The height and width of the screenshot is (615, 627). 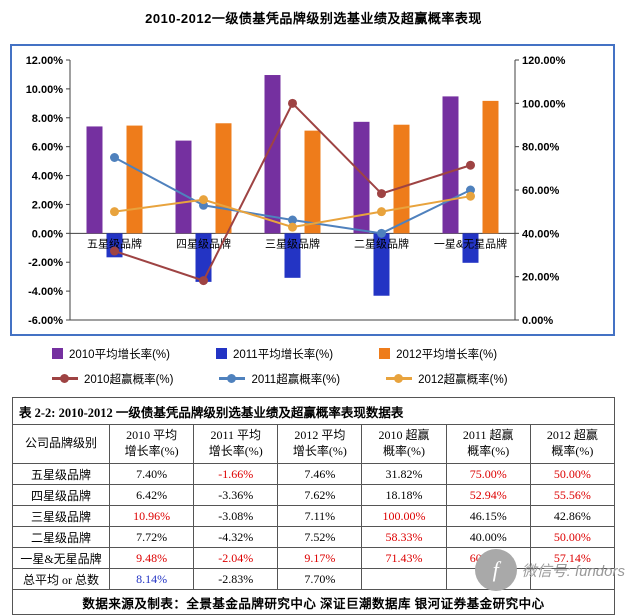 I want to click on table-cell: 7.11%, so click(x=320, y=516).